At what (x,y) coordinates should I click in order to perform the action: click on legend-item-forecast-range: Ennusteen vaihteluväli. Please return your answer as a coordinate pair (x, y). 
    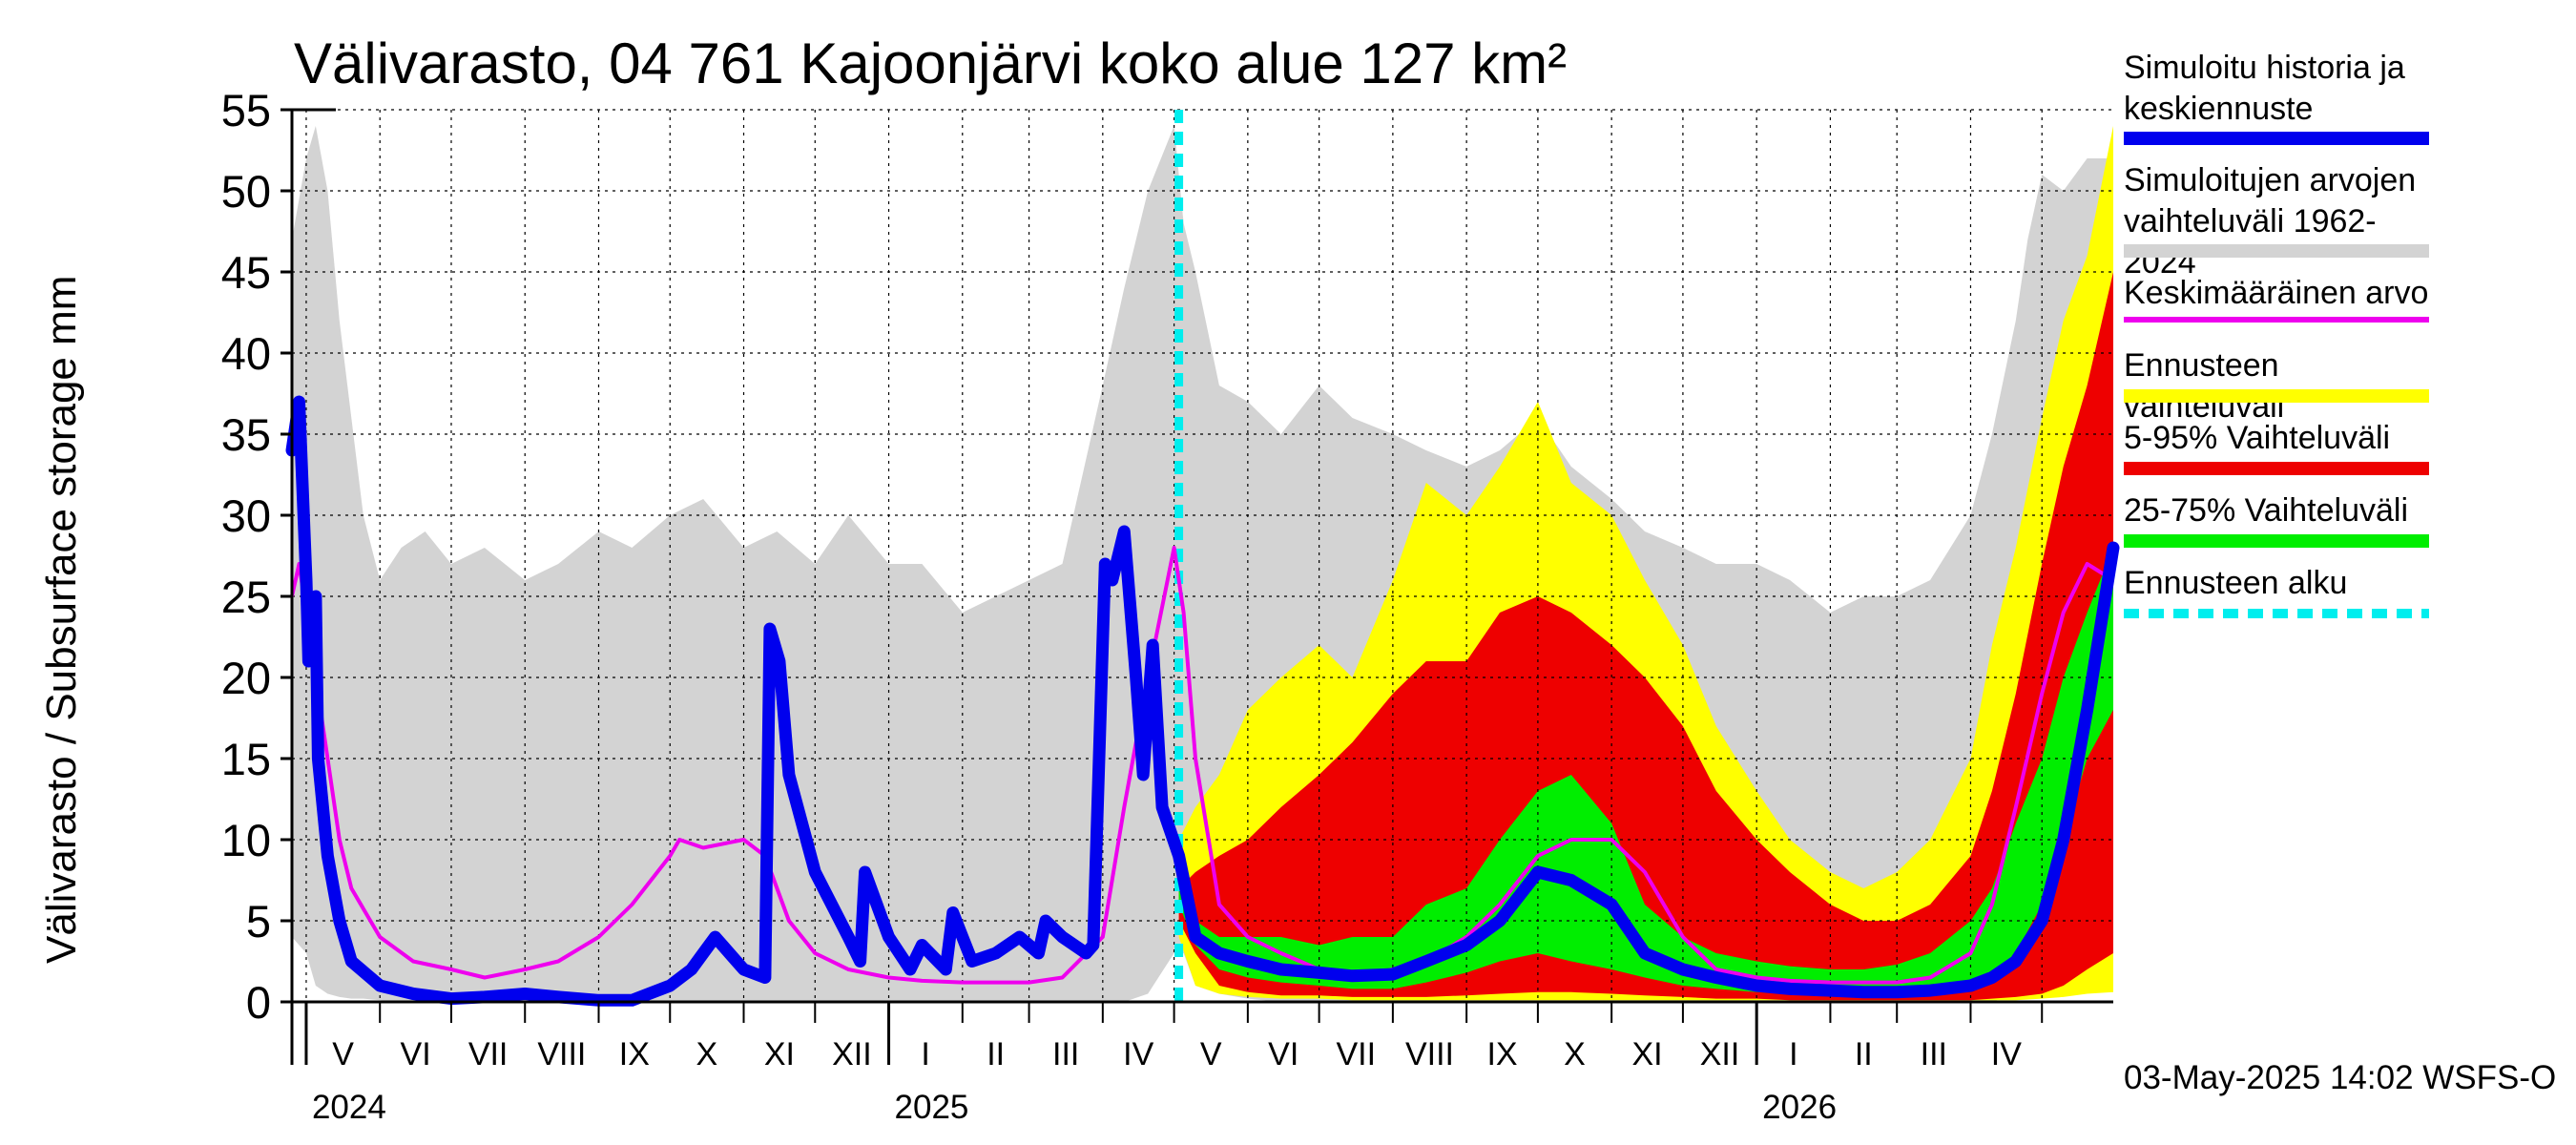
    Looking at the image, I should click on (2281, 386).